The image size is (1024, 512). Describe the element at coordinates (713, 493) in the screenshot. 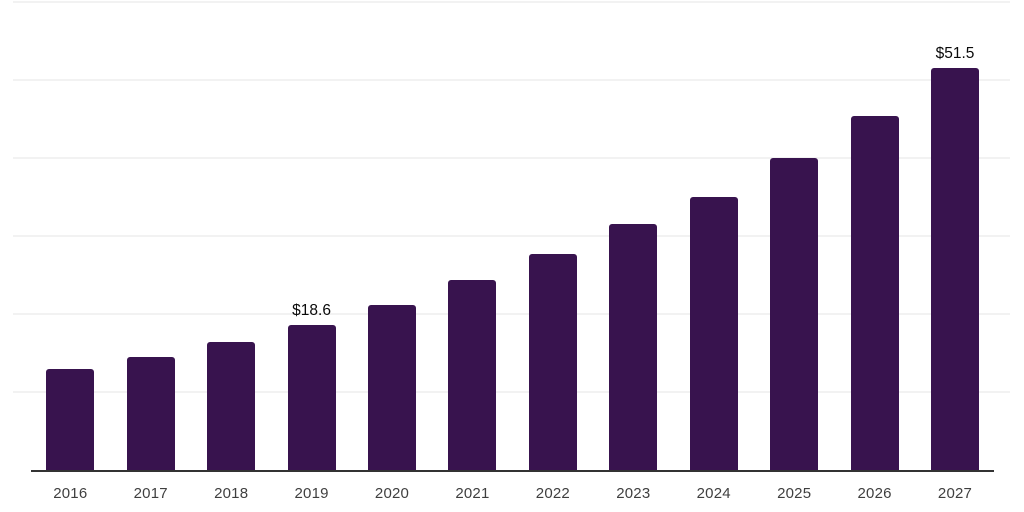

I see `x-tick-label-2024: 2024` at that location.